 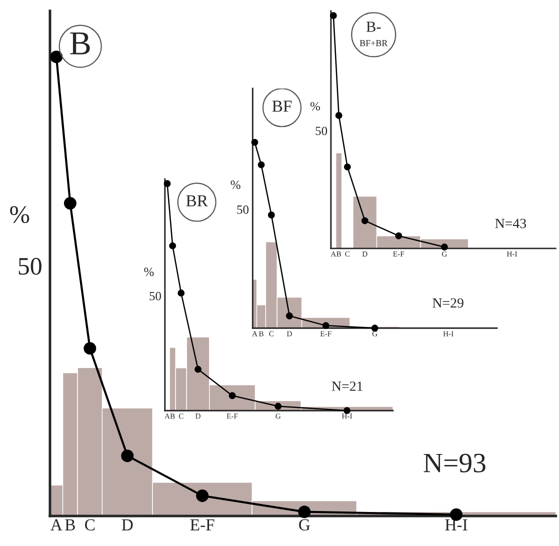 I want to click on chart-title: B-, so click(x=373, y=27).